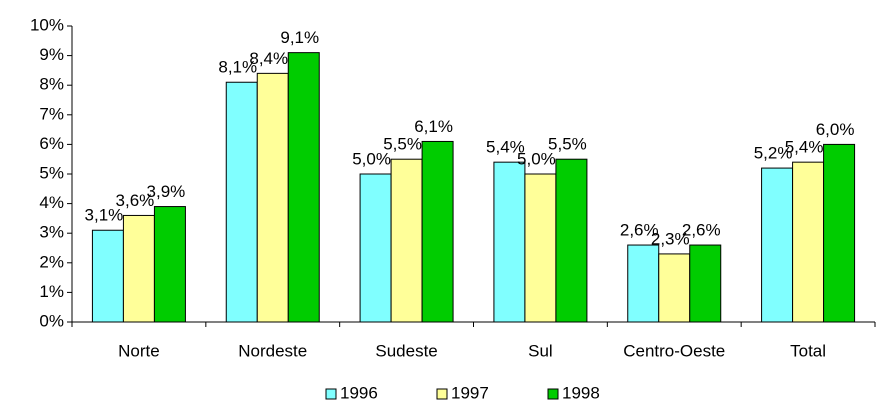 The height and width of the screenshot is (403, 879). Describe the element at coordinates (299, 37) in the screenshot. I see `value-label: 9,1%` at that location.